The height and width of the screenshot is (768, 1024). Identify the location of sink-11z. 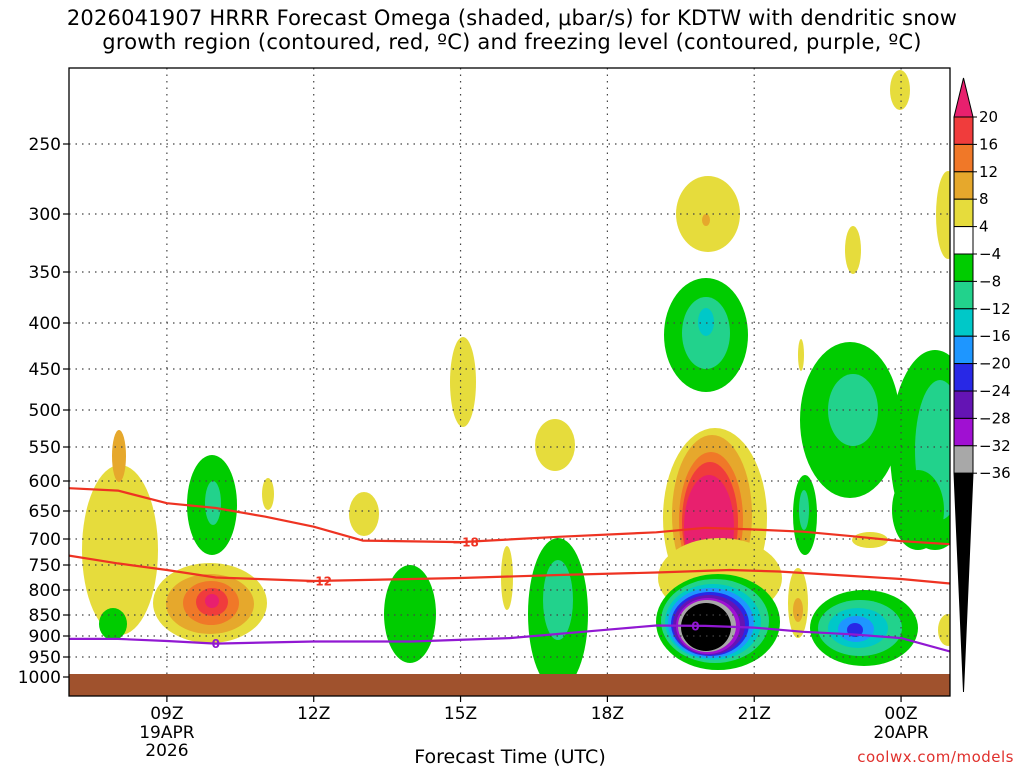
(268, 494).